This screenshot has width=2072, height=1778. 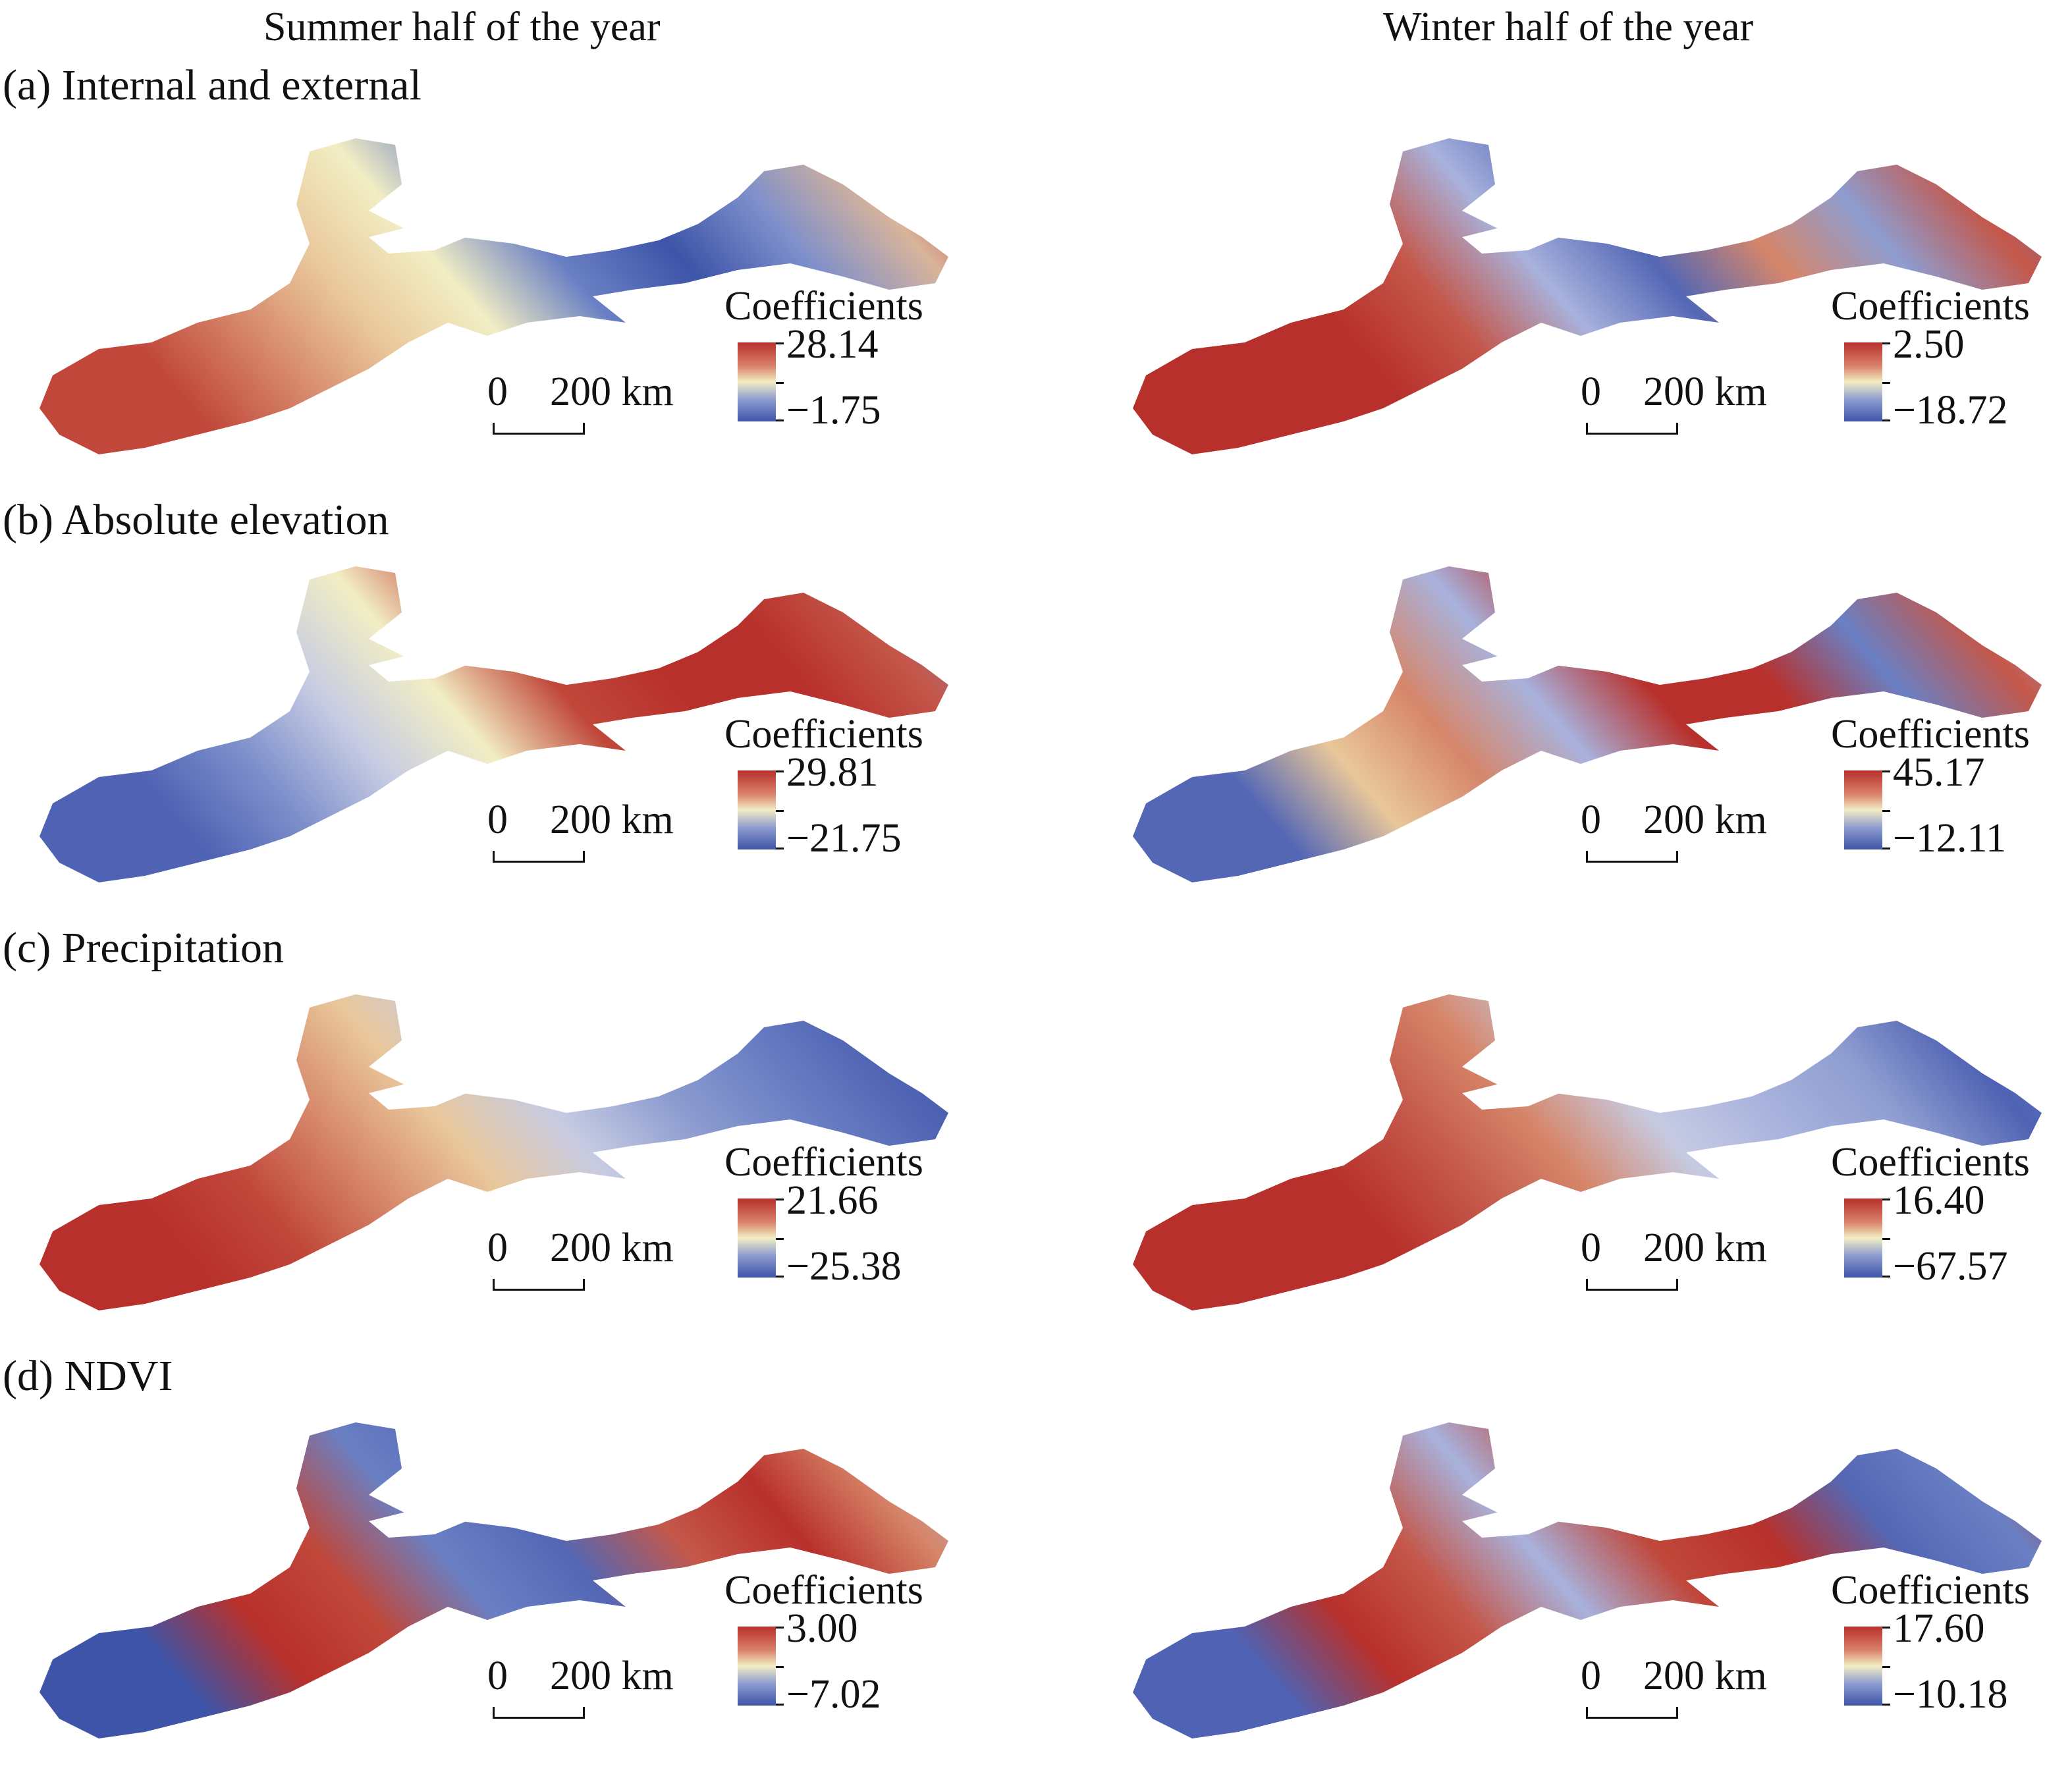 I want to click on legend-max-value: 28.14, so click(x=832, y=344).